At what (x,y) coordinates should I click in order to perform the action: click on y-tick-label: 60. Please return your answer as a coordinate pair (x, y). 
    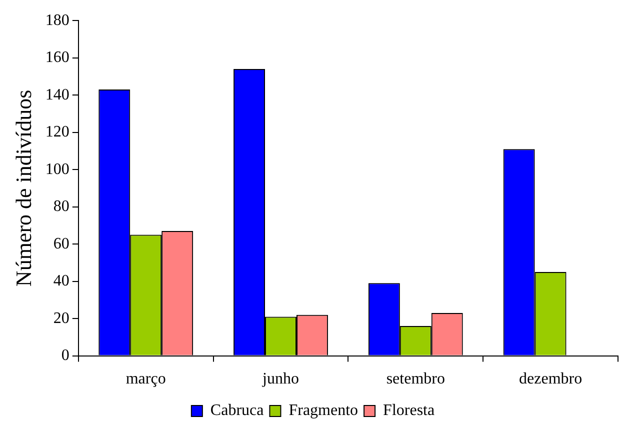
    Looking at the image, I should click on (61, 243).